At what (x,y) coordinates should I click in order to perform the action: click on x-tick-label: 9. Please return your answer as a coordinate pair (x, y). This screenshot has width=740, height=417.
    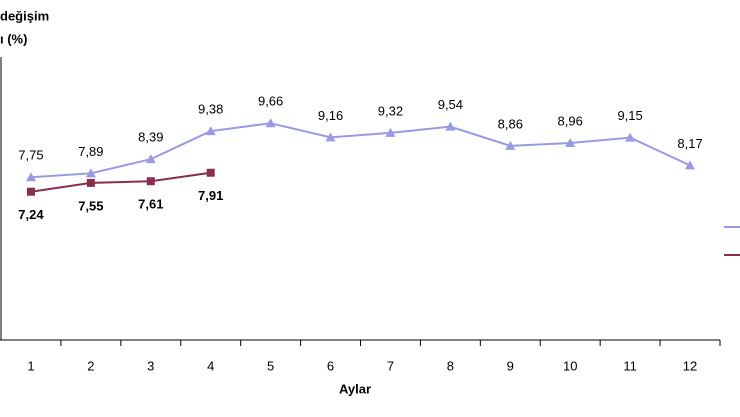
    Looking at the image, I should click on (510, 365).